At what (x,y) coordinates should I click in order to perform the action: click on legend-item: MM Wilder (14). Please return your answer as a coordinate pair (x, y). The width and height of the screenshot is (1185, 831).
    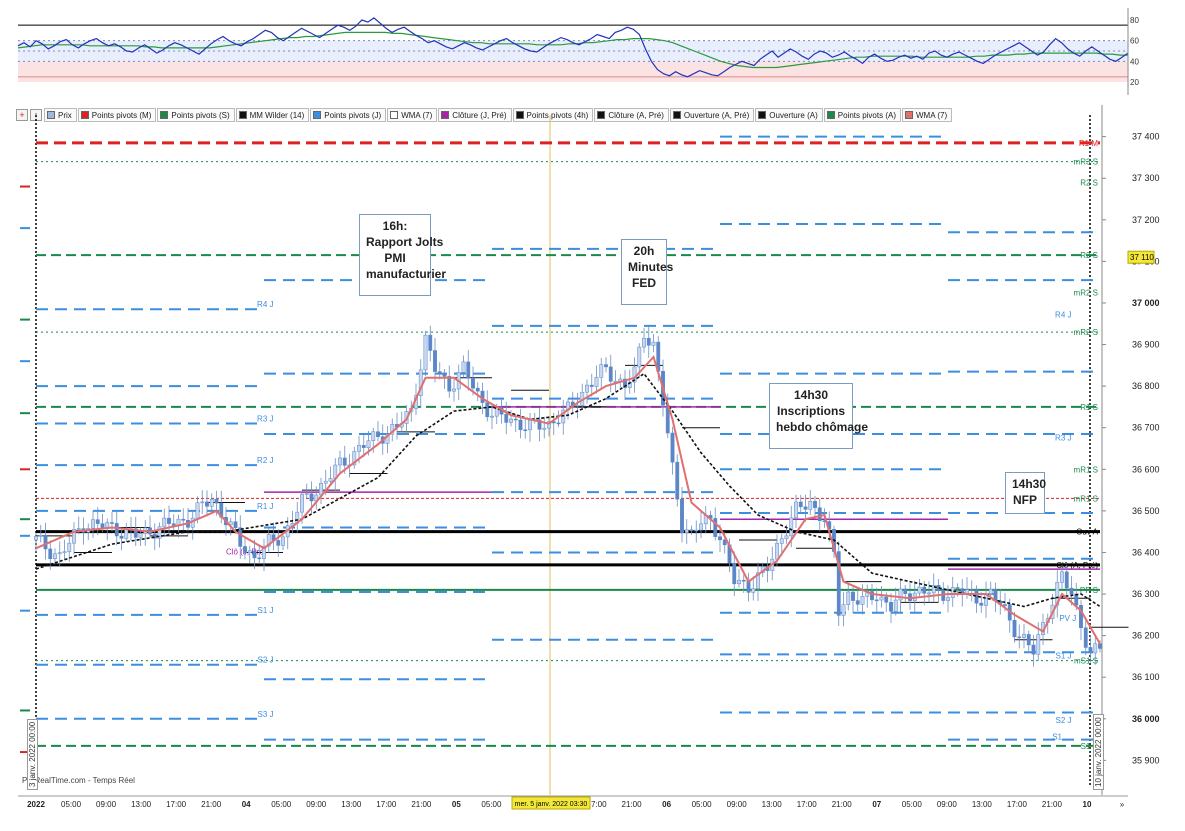
    Looking at the image, I should click on (272, 115).